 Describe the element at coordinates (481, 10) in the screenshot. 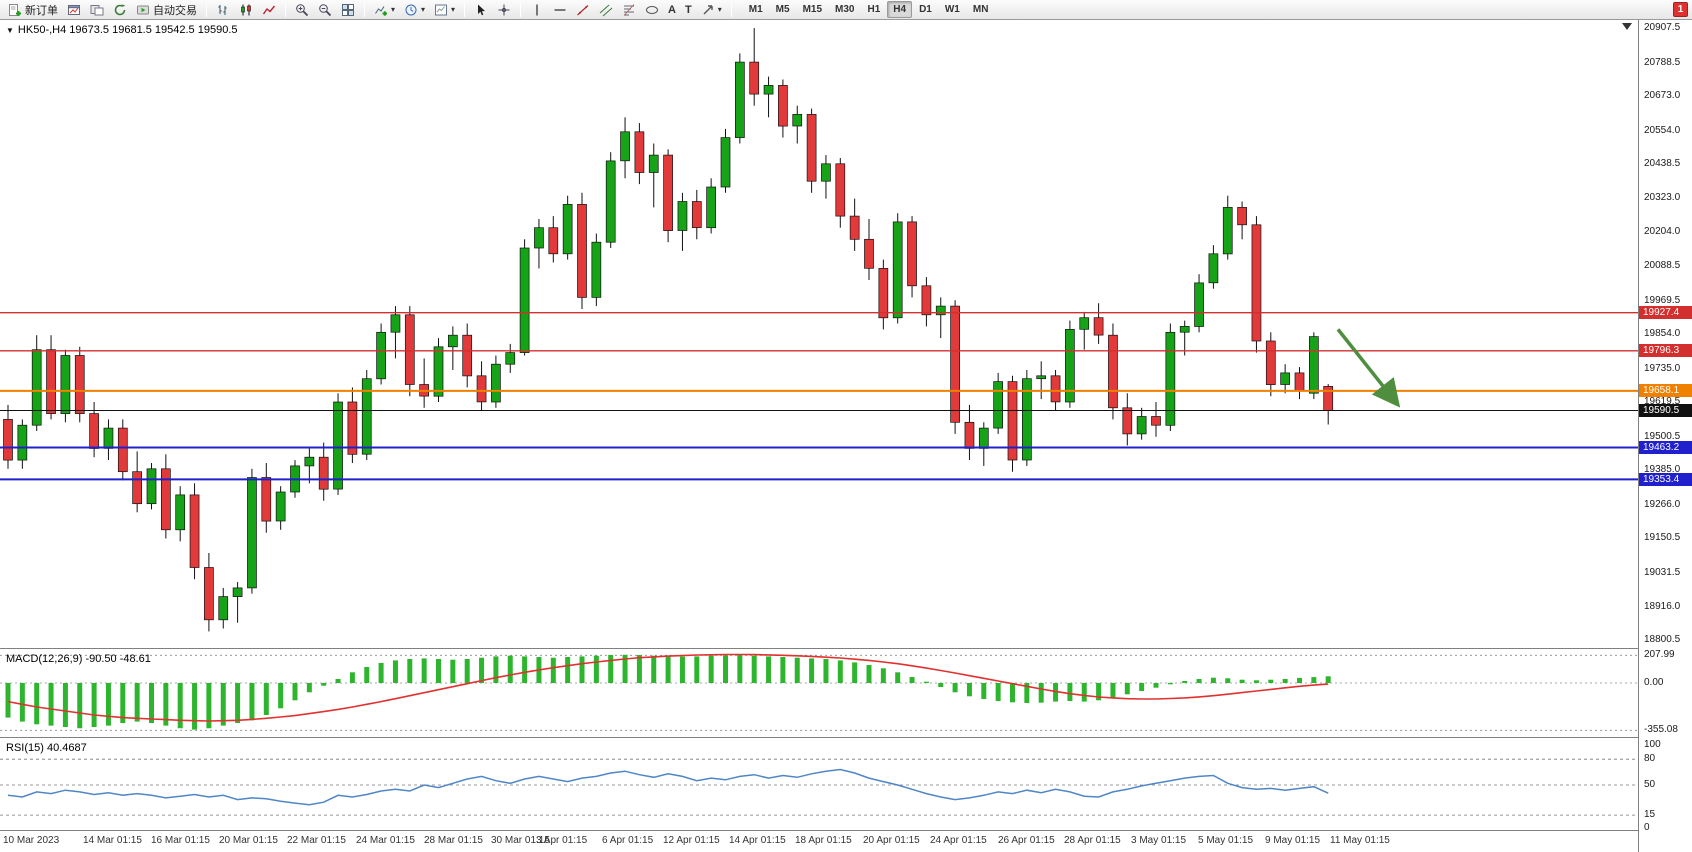

I see `cursor-button` at that location.